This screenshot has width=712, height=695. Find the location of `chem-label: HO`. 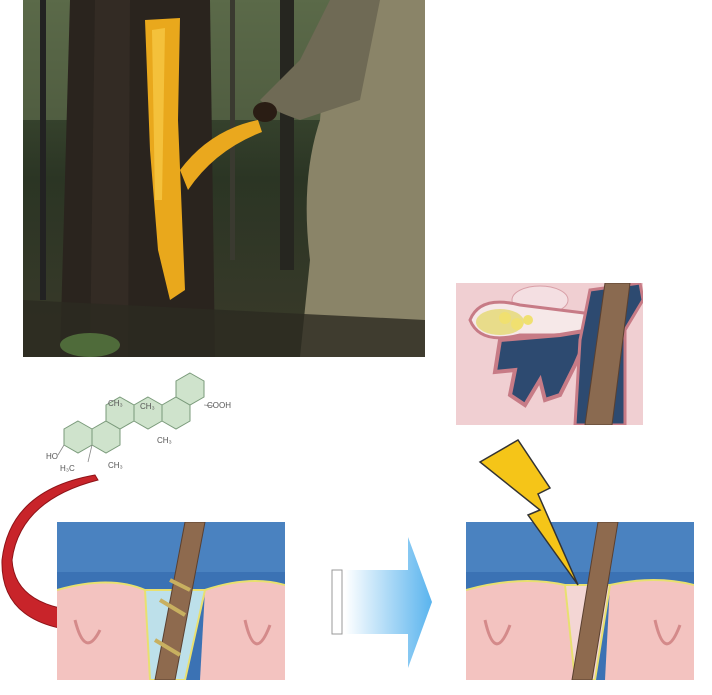

chem-label: HO is located at coordinates (52, 456).